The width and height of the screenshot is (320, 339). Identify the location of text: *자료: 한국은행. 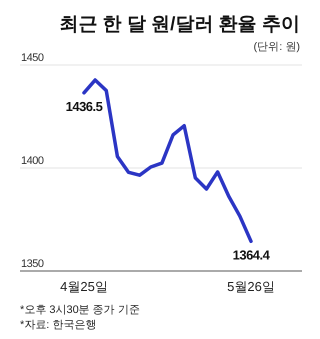
(58, 325).